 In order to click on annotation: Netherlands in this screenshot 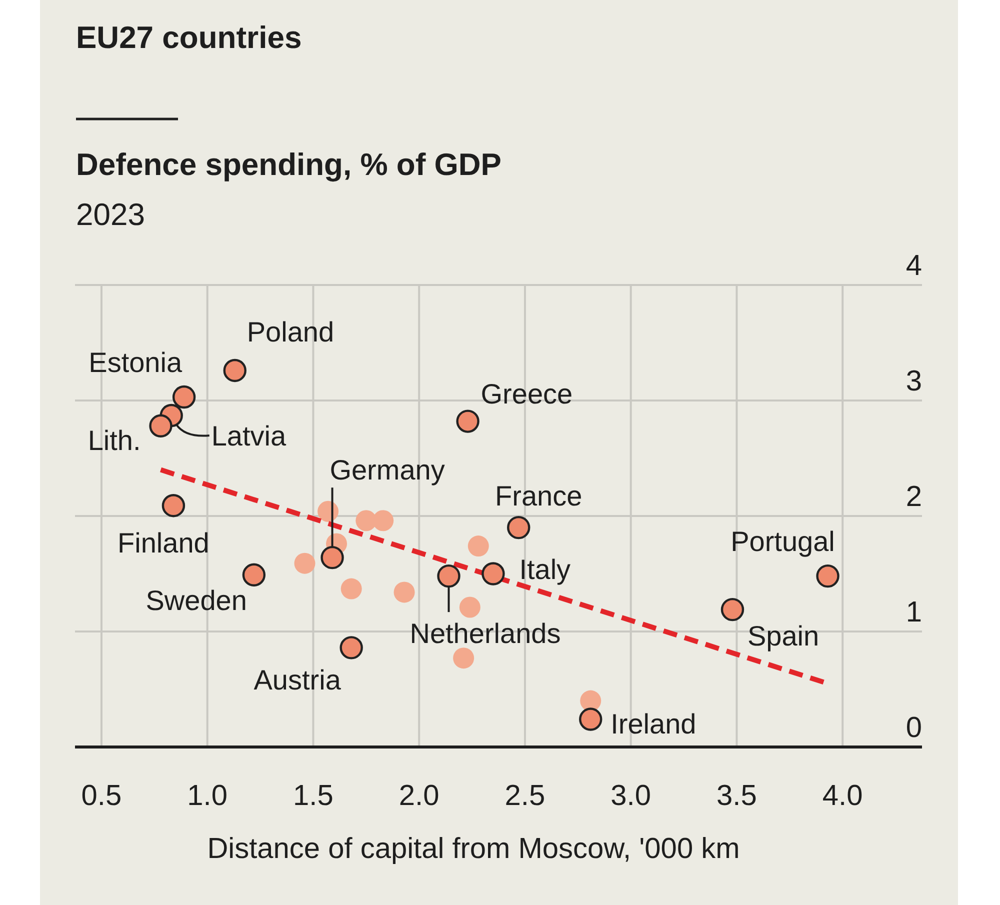, I will do `click(485, 634)`.